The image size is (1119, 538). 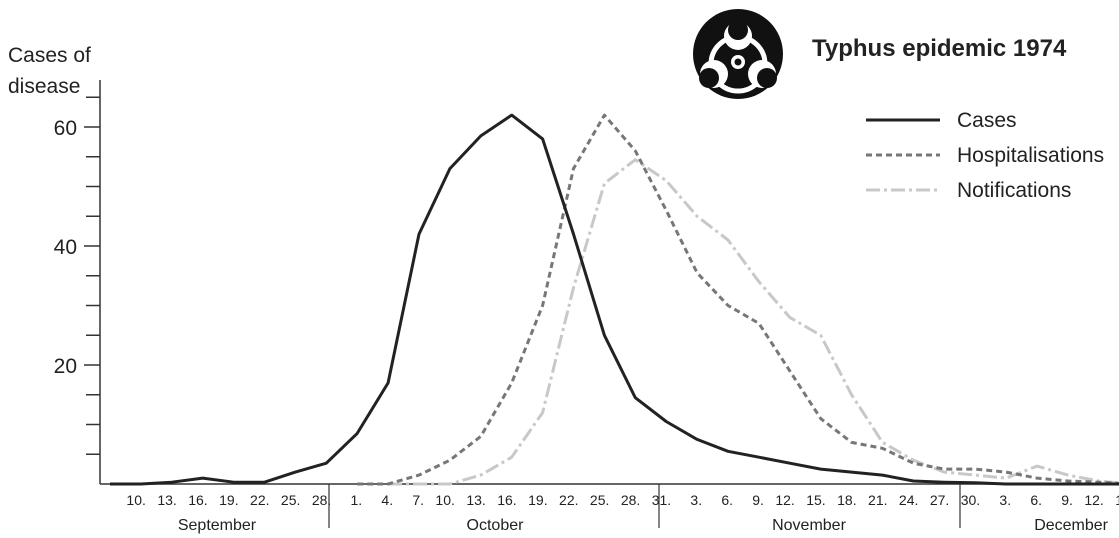 What do you see at coordinates (496, 525) in the screenshot?
I see `month-label: October` at bounding box center [496, 525].